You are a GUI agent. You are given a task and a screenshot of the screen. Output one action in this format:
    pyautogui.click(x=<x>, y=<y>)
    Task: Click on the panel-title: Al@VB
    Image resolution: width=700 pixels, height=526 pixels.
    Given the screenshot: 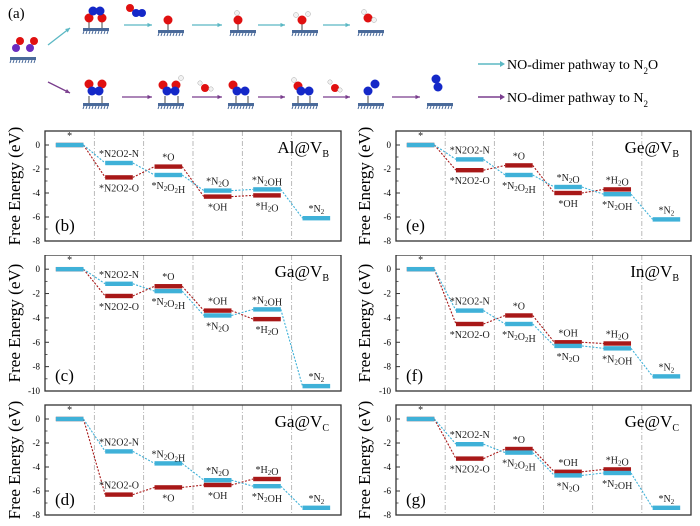 What is the action you would take?
    pyautogui.click(x=303, y=149)
    